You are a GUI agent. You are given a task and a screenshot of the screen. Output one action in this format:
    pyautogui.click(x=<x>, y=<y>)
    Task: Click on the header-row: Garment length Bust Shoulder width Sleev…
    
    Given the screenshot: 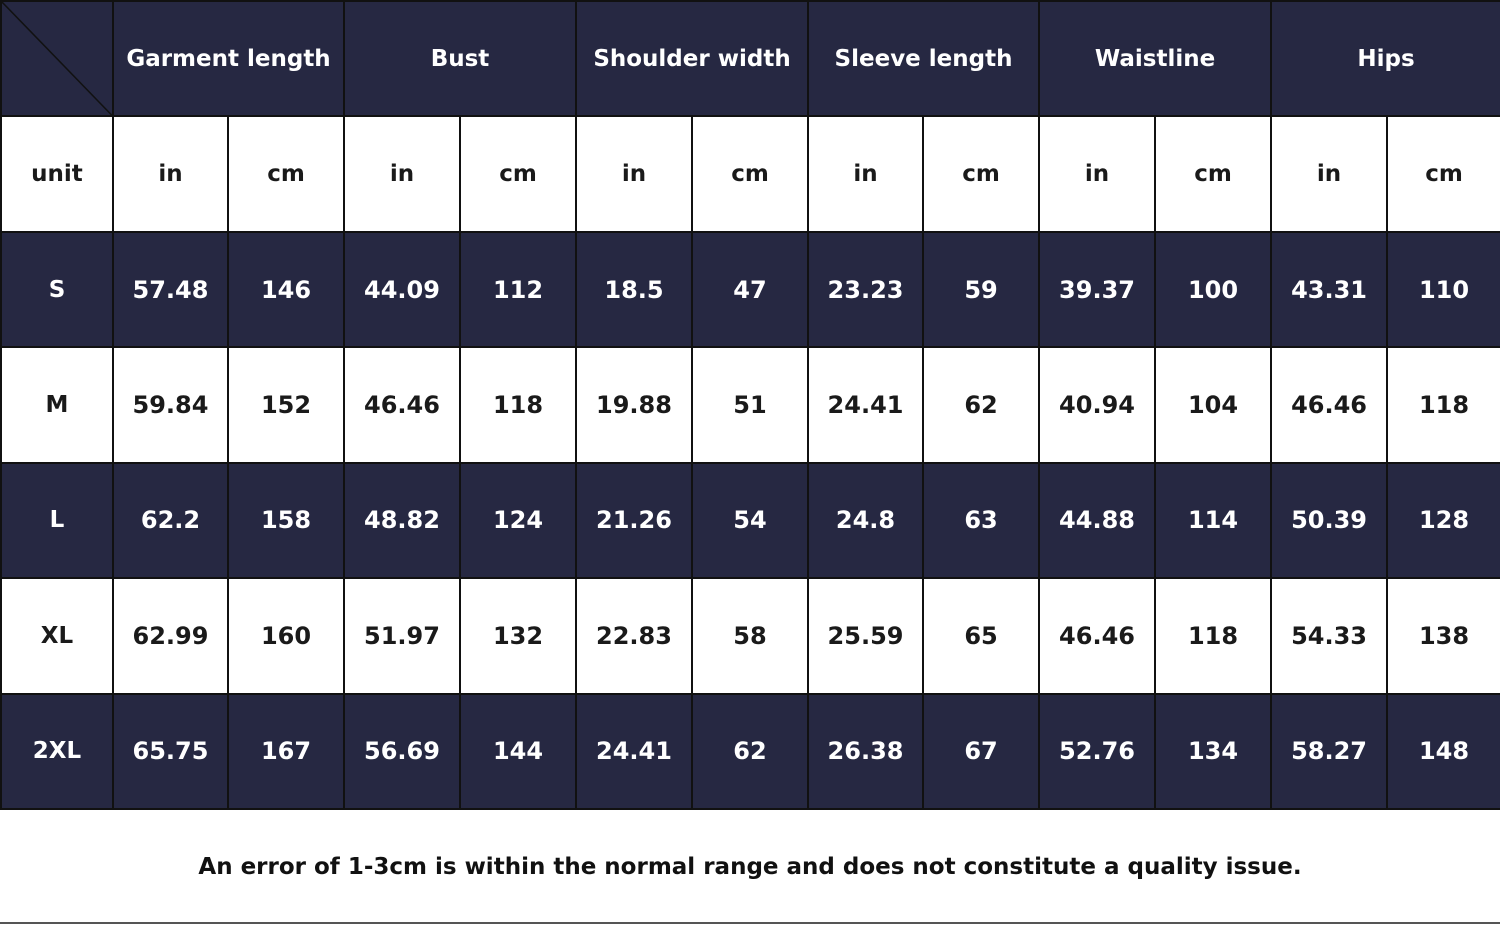 What is the action you would take?
    pyautogui.click(x=750, y=59)
    